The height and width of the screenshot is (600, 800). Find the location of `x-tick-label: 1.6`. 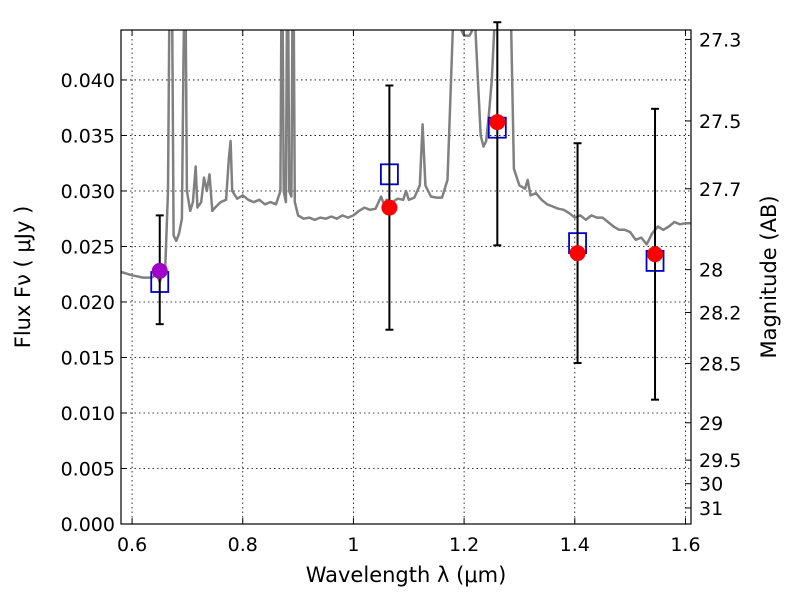

x-tick-label: 1.6 is located at coordinates (685, 545).